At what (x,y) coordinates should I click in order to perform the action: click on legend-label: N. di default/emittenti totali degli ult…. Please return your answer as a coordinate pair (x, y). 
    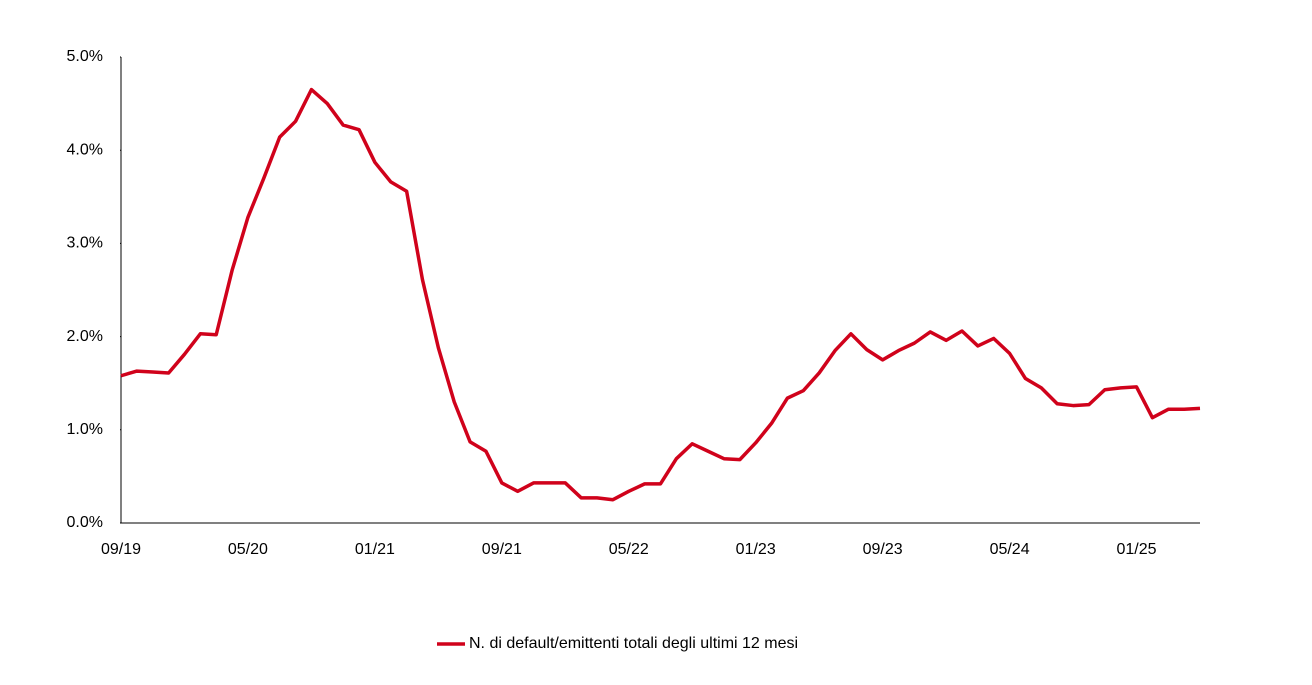
    Looking at the image, I should click on (633, 643).